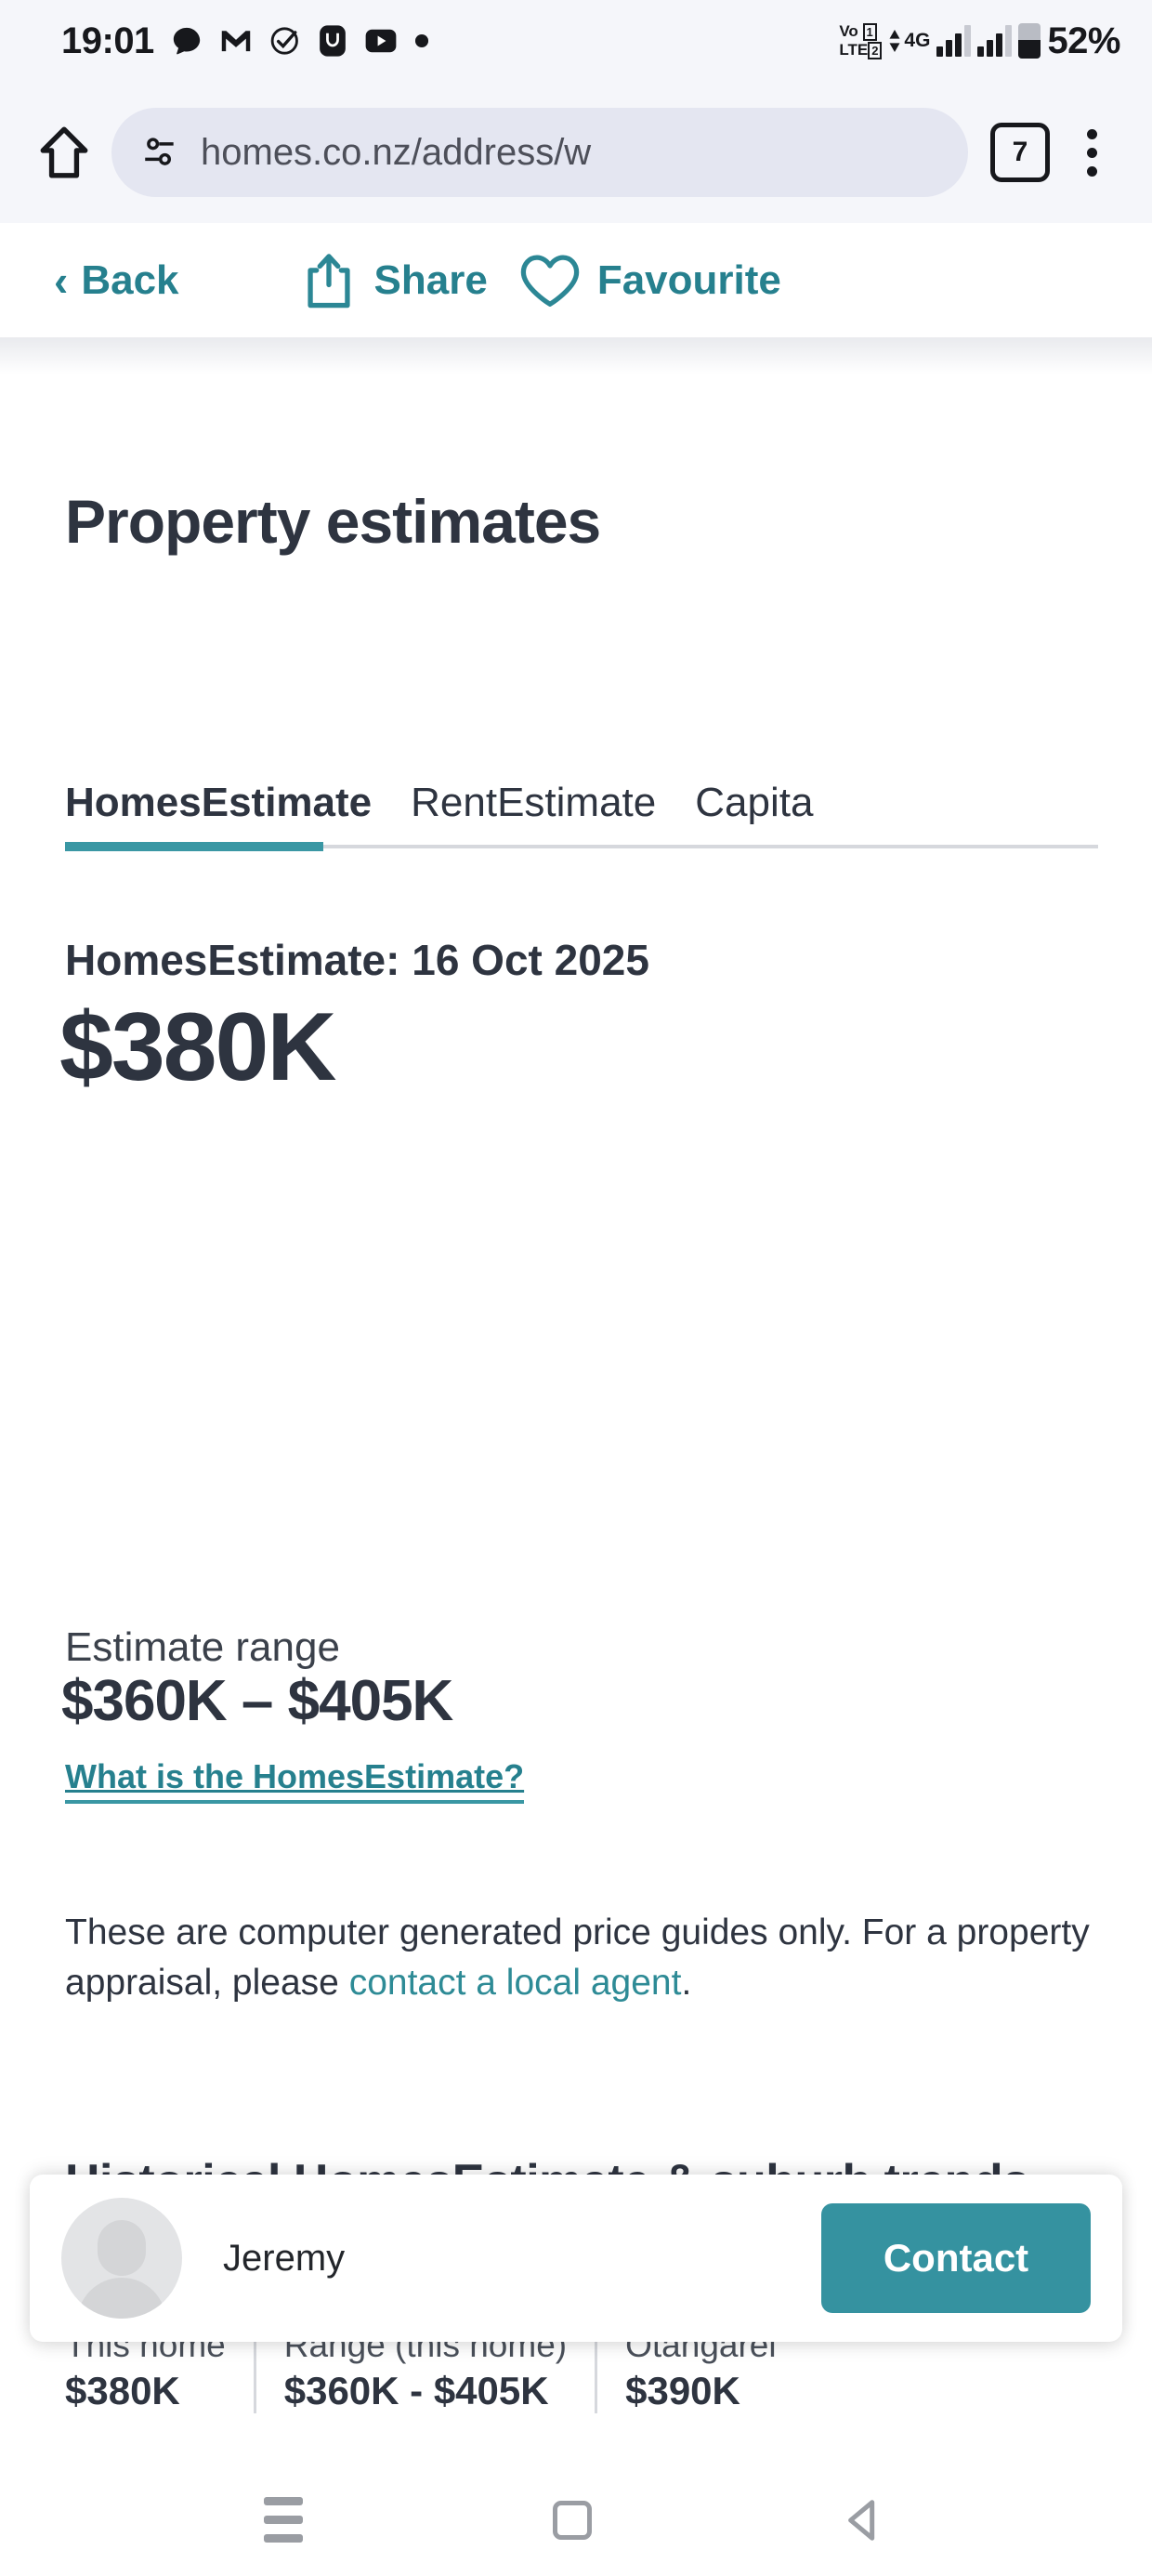  Describe the element at coordinates (956, 2258) in the screenshot. I see `contact-button: Contact` at that location.